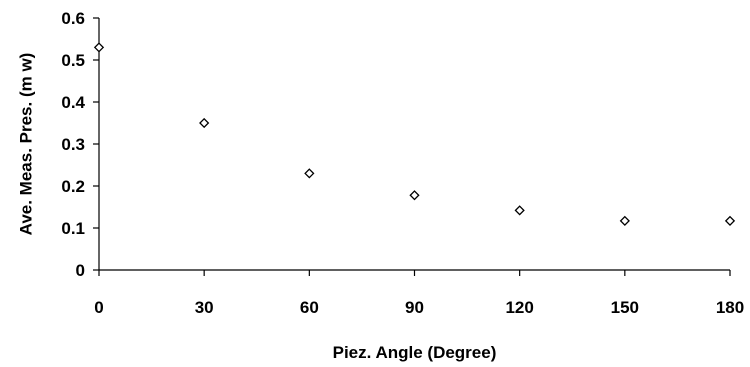 The width and height of the screenshot is (750, 367). What do you see at coordinates (73, 18) in the screenshot?
I see `y-tick-label: 0.6` at bounding box center [73, 18].